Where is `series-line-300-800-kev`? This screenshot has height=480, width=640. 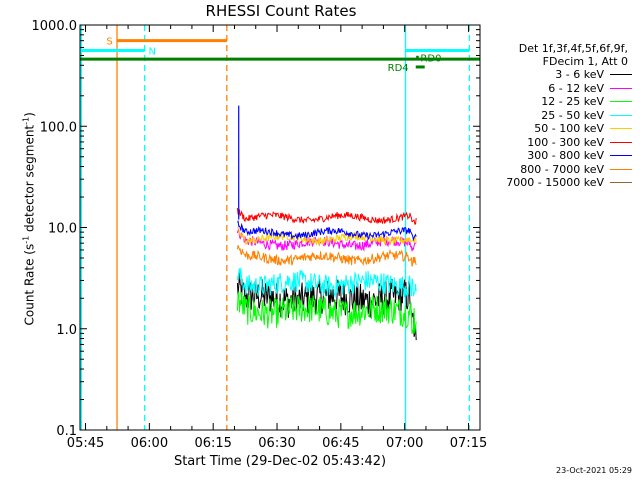
series-line-300-800-kev is located at coordinates (327, 231).